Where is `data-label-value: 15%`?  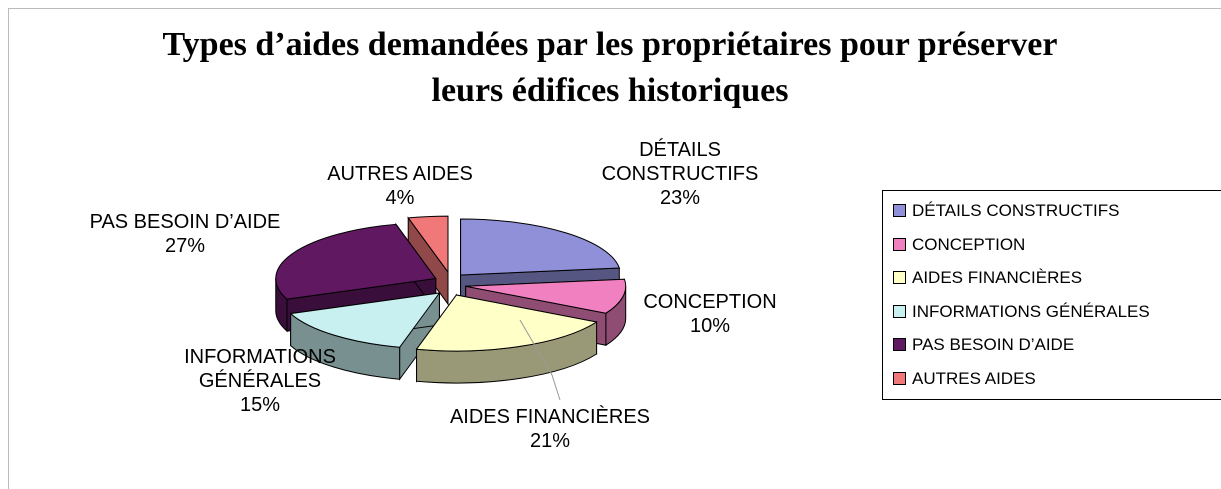 data-label-value: 15% is located at coordinates (260, 405).